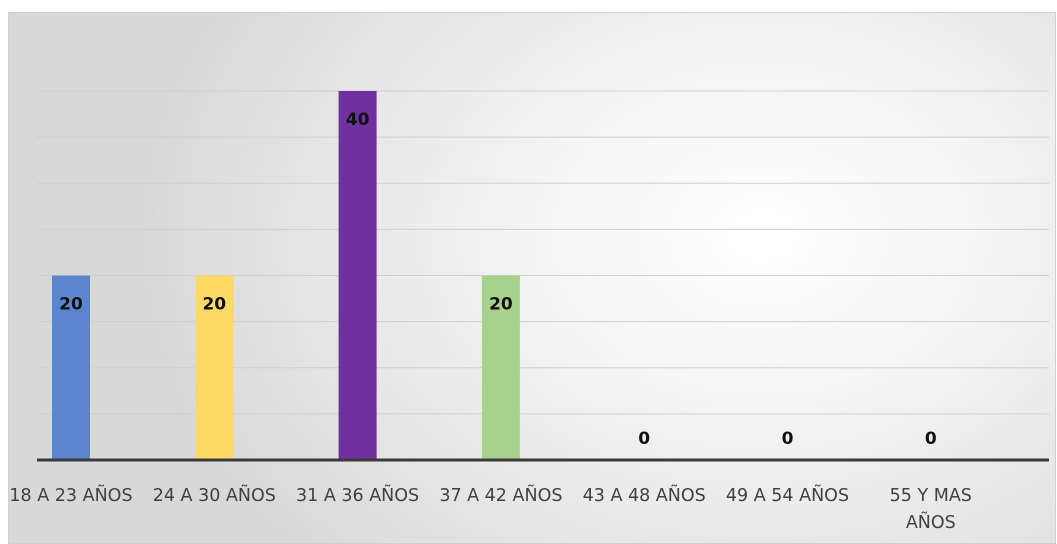 This screenshot has width=1057, height=544. Describe the element at coordinates (70, 495) in the screenshot. I see `category-label: 18 A 23 AÑOS` at that location.